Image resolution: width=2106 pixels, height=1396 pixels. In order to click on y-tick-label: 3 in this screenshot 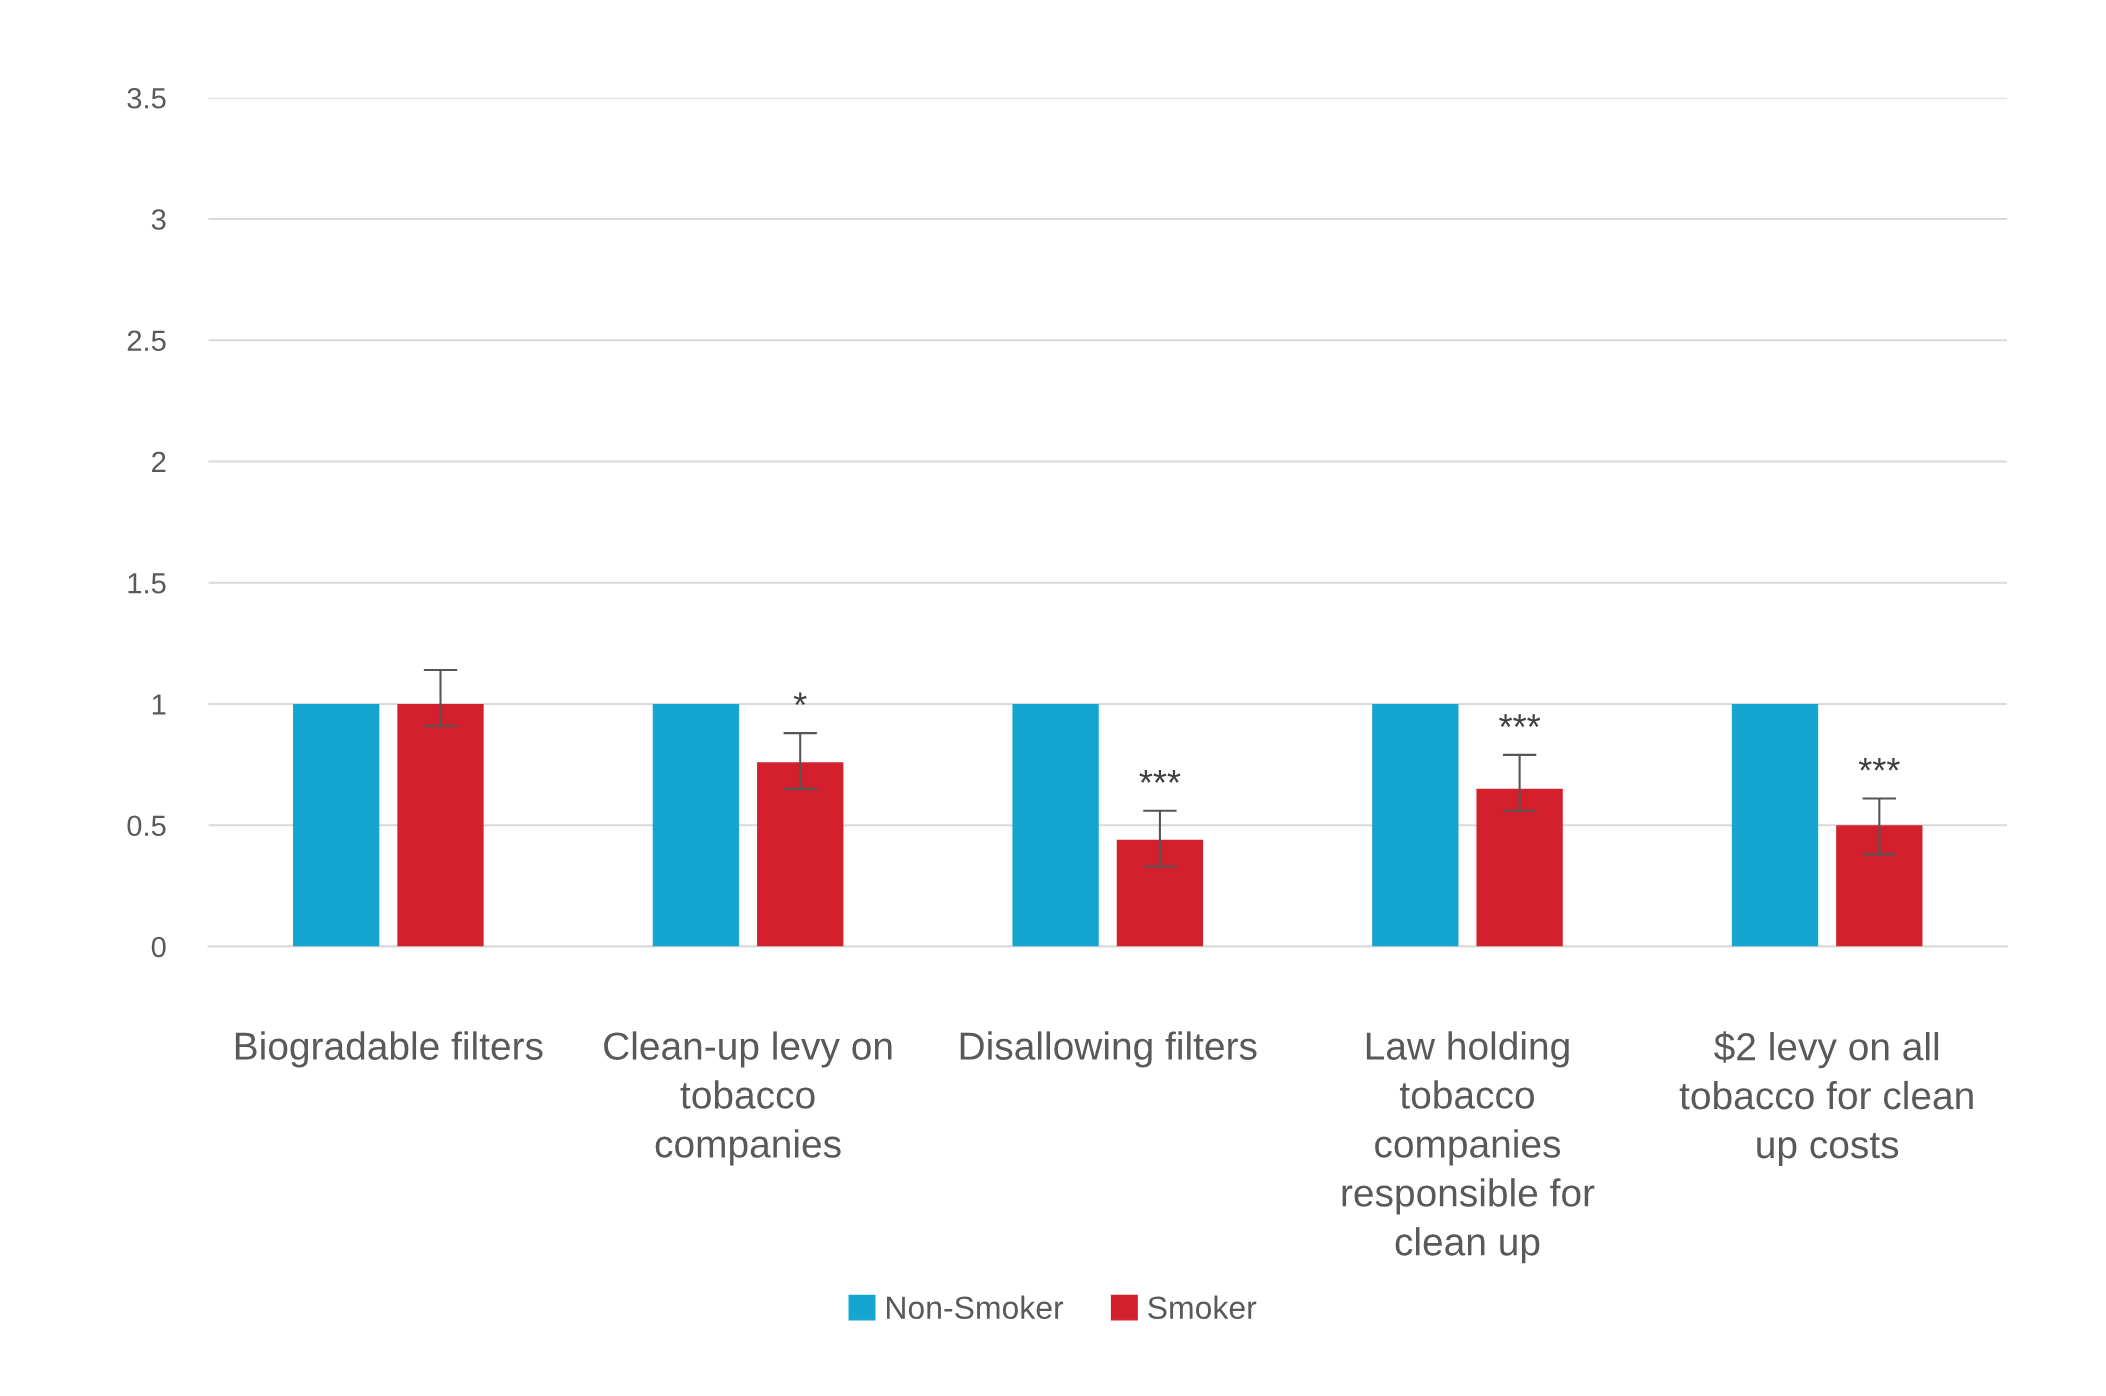, I will do `click(158, 219)`.